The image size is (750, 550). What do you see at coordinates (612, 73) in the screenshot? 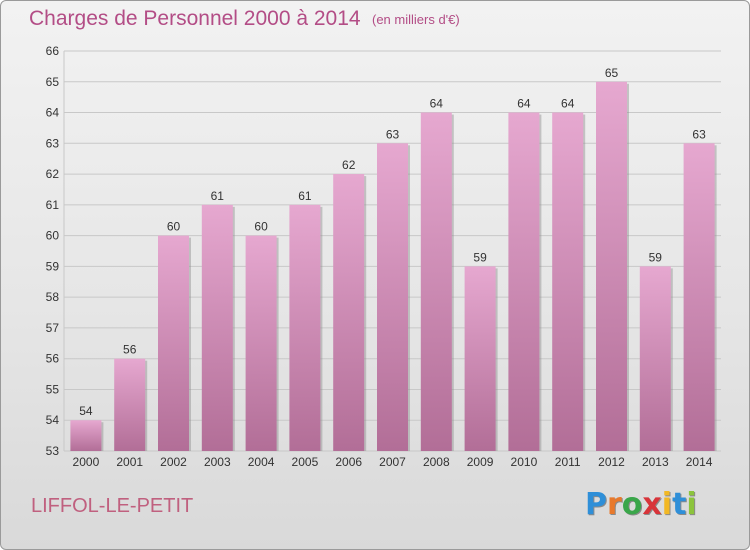
I see `data-label: 65` at bounding box center [612, 73].